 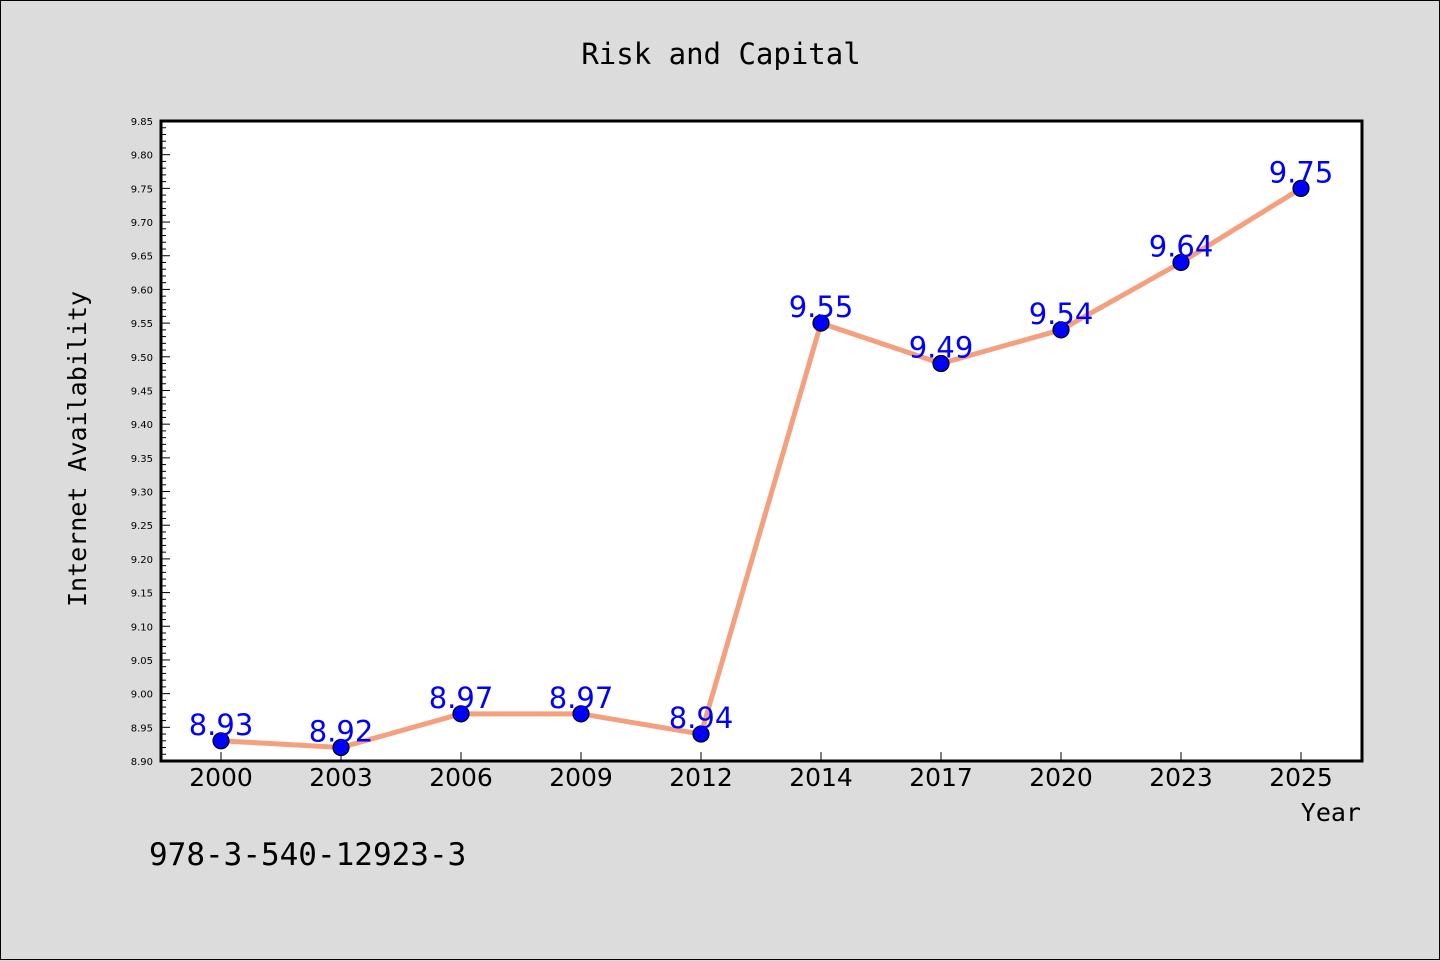 I want to click on y-tick-label: 9.50, so click(x=142, y=358).